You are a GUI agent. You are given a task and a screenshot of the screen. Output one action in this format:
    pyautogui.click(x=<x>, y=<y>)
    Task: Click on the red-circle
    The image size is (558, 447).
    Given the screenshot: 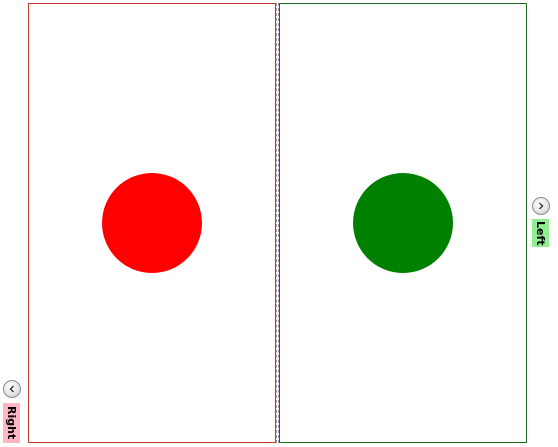 What is the action you would take?
    pyautogui.click(x=152, y=223)
    